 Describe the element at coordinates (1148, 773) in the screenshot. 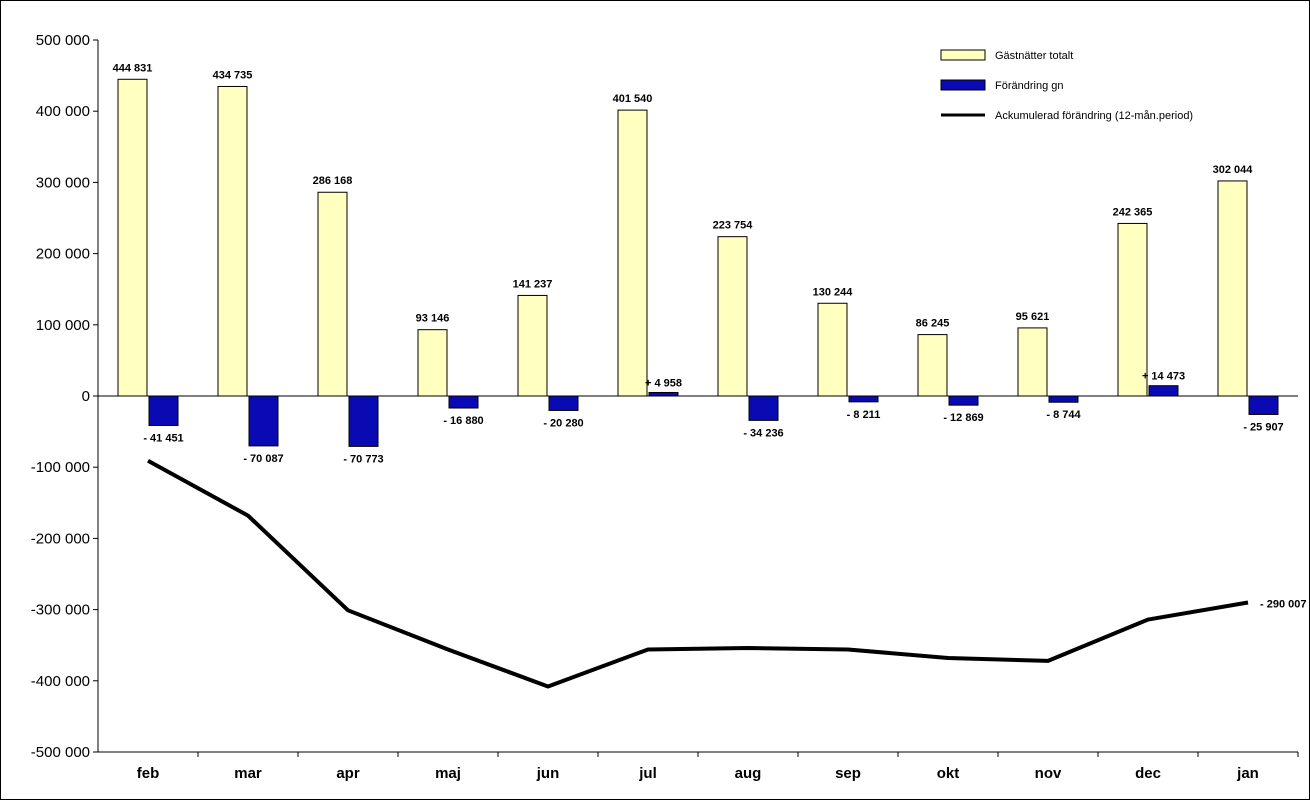

I see `x-tick-label: dec` at that location.